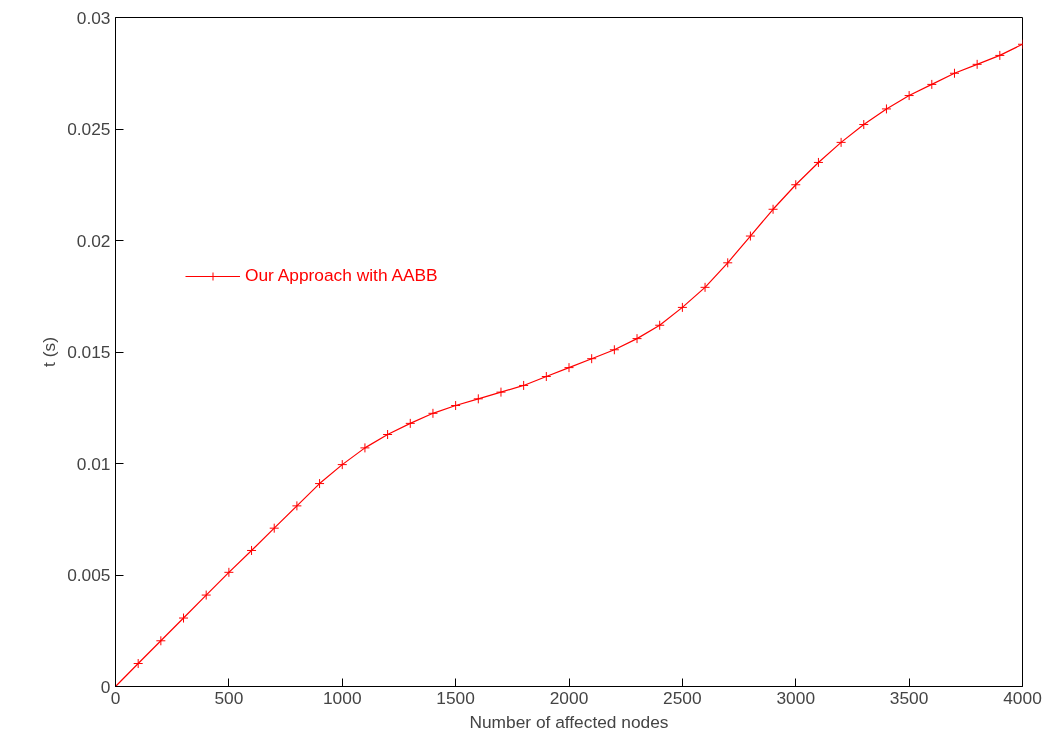  What do you see at coordinates (229, 697) in the screenshot?
I see `x-tick-label: 500` at bounding box center [229, 697].